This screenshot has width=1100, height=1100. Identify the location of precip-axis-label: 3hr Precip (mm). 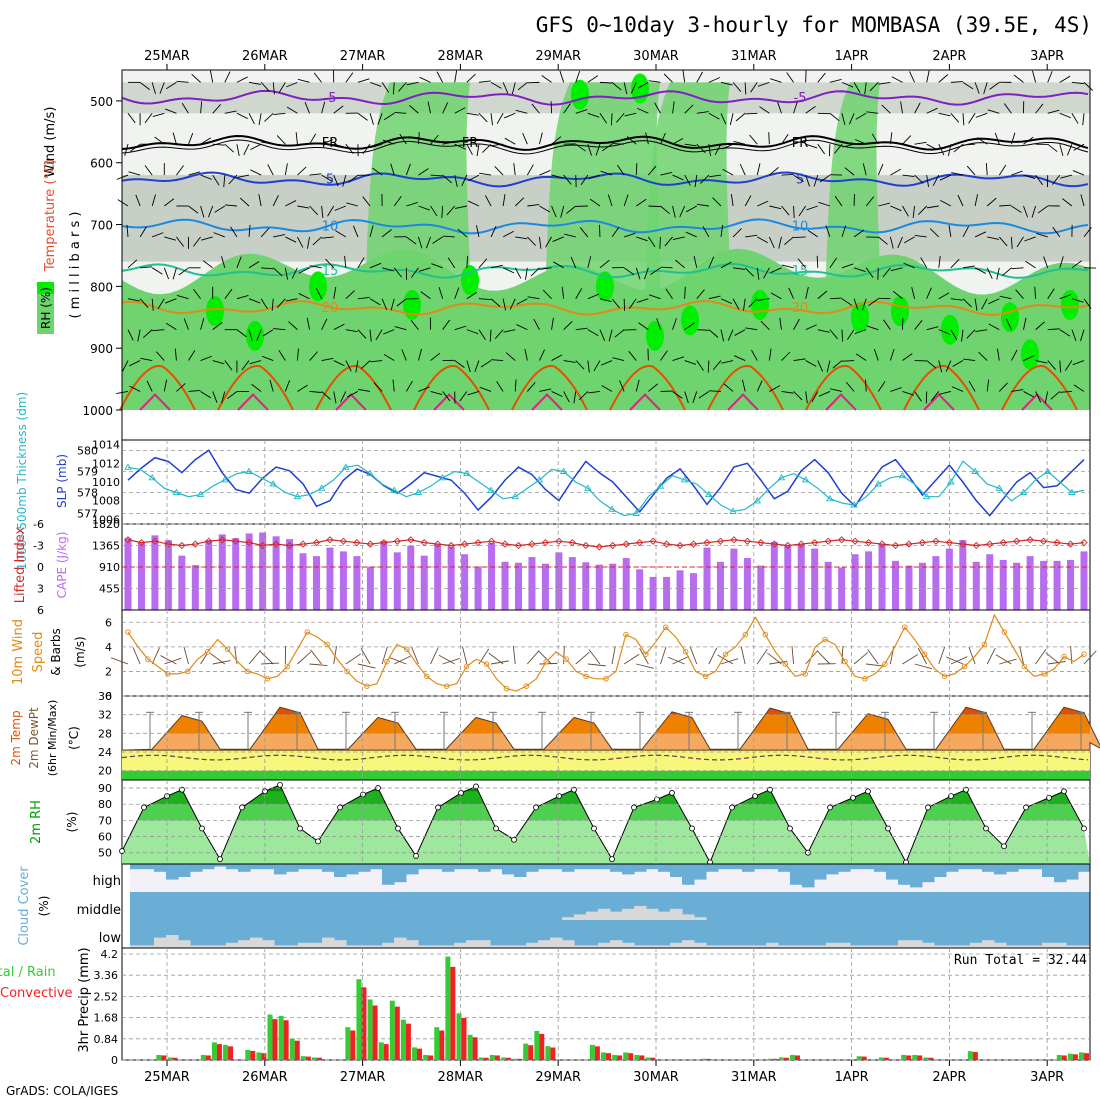
(84, 999).